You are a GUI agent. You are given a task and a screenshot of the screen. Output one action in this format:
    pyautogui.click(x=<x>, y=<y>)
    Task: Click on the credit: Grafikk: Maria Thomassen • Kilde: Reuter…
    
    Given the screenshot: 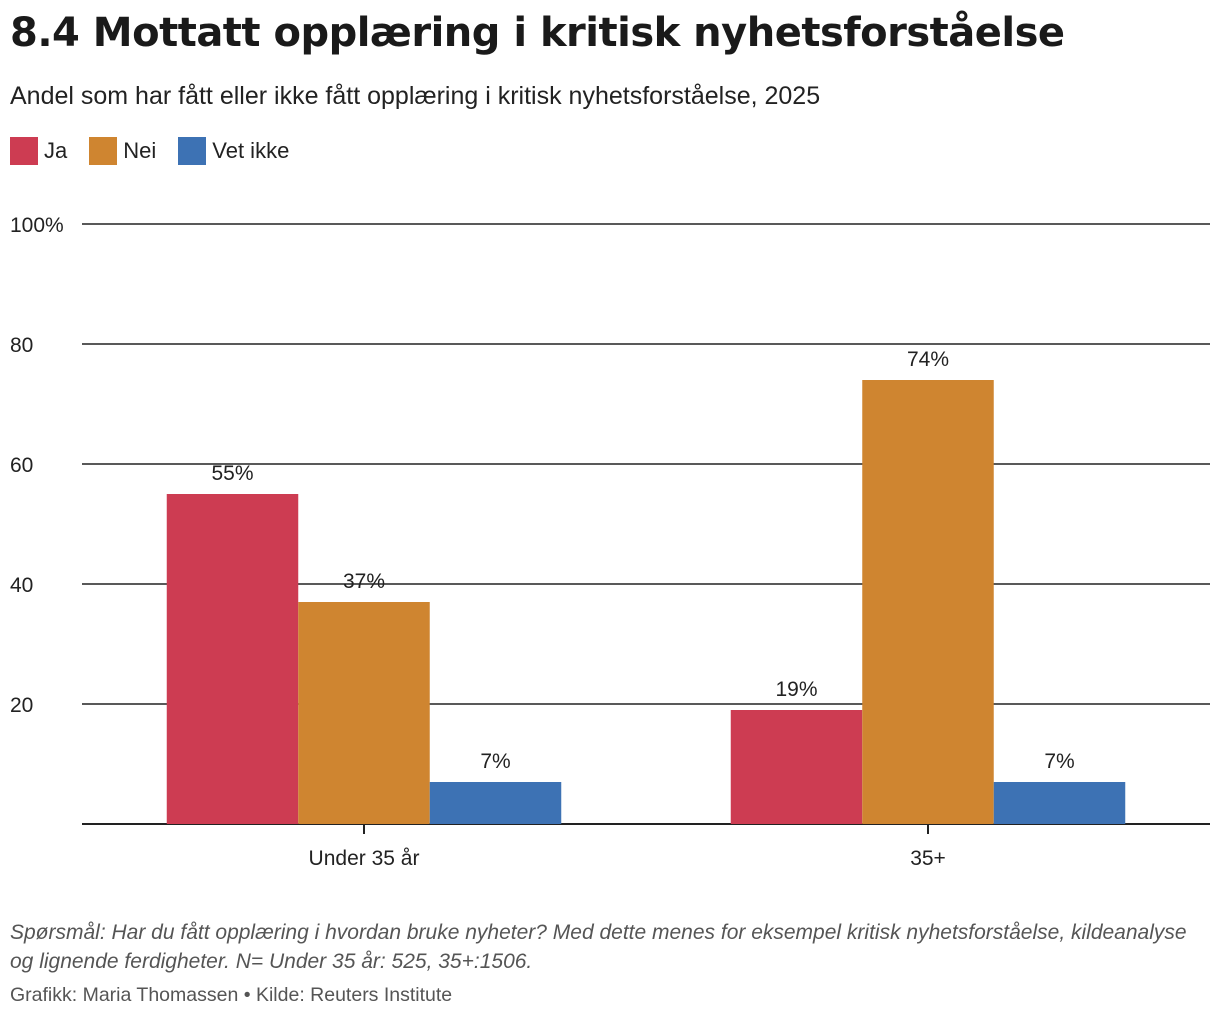 What is the action you would take?
    pyautogui.click(x=231, y=995)
    